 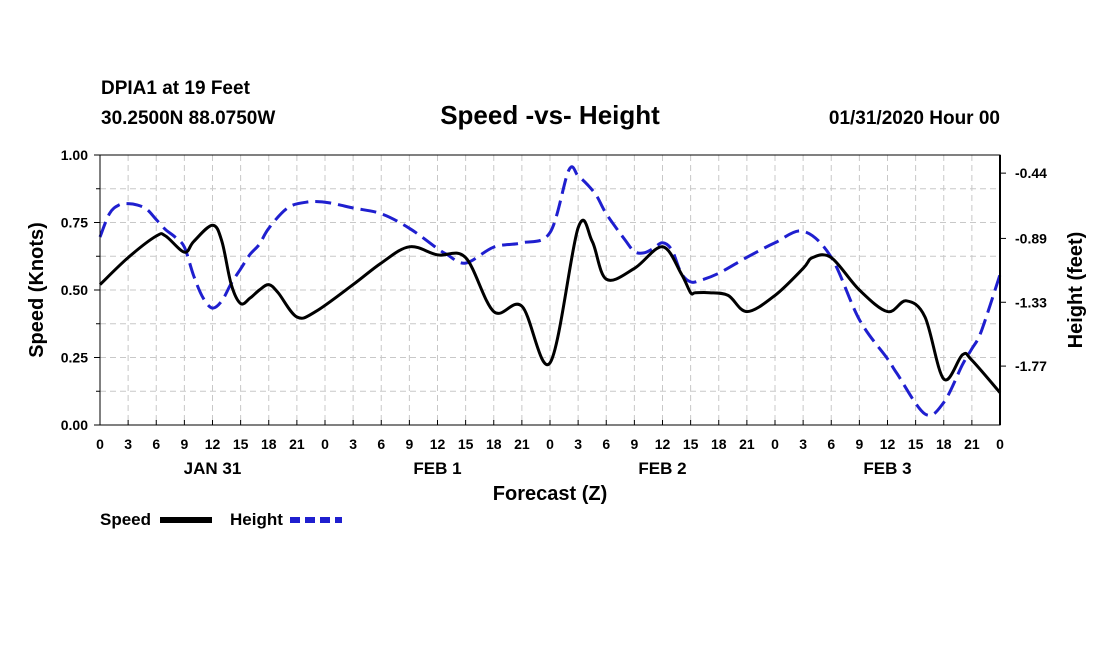 I want to click on x-axis-title: Forecast (Z), so click(x=550, y=494).